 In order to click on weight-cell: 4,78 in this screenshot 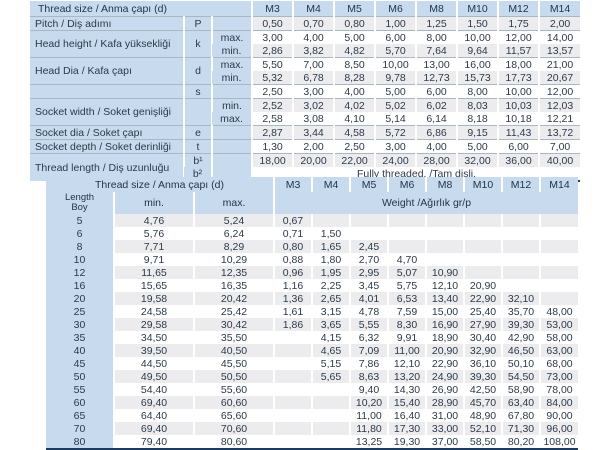, I will do `click(368, 311)`.